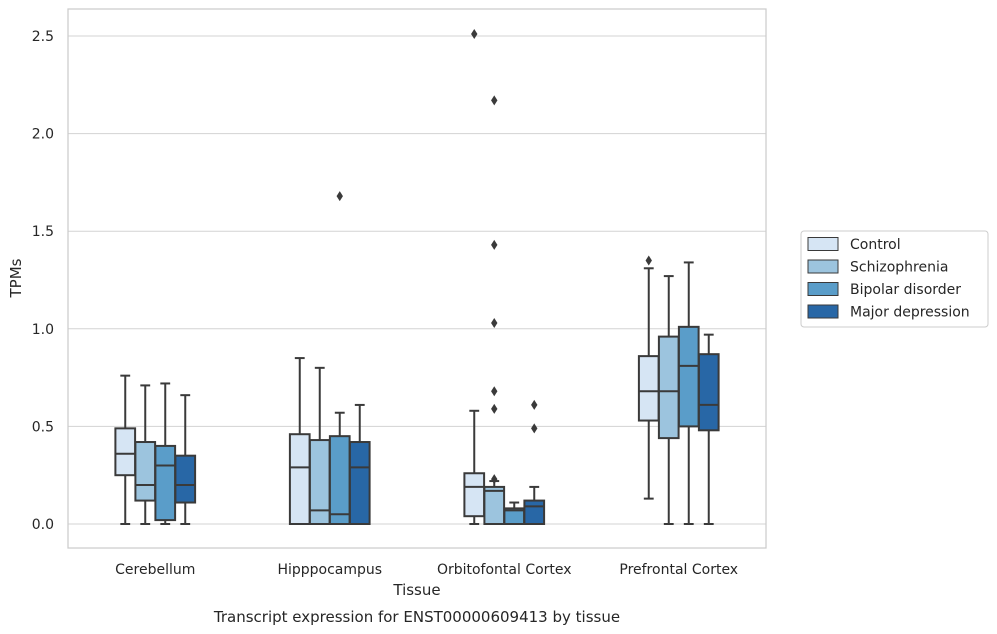 The height and width of the screenshot is (634, 997). I want to click on y-tick-label: 2.0, so click(43, 135).